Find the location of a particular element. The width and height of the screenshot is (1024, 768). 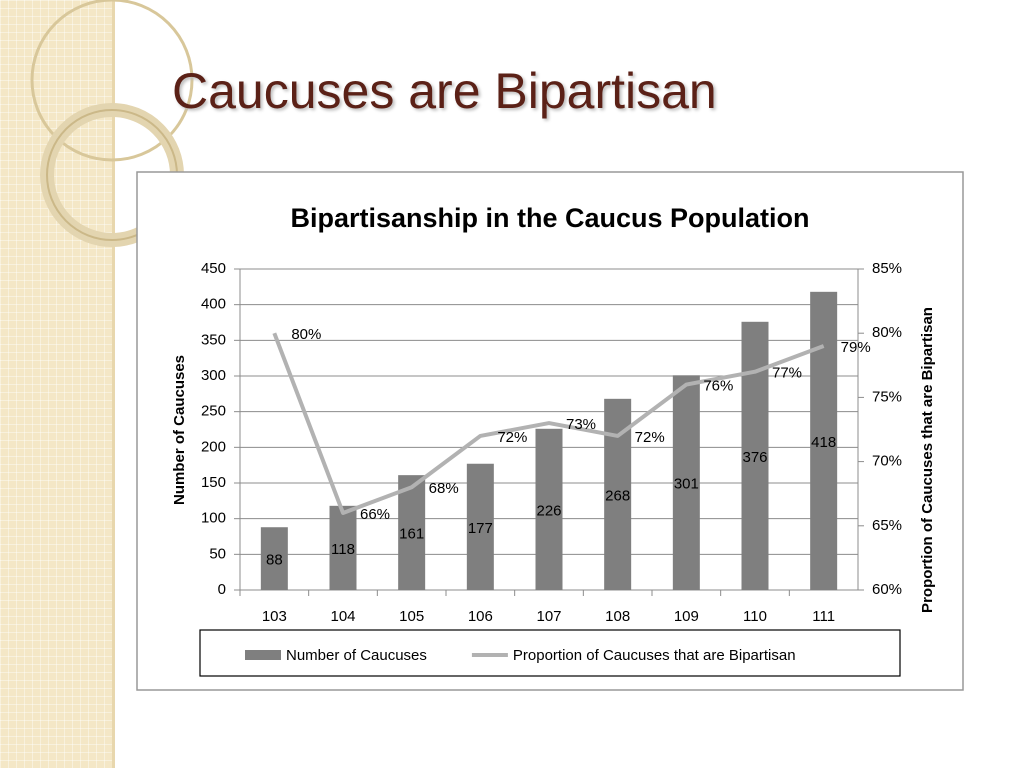

x-tick-label: 110 is located at coordinates (755, 616).